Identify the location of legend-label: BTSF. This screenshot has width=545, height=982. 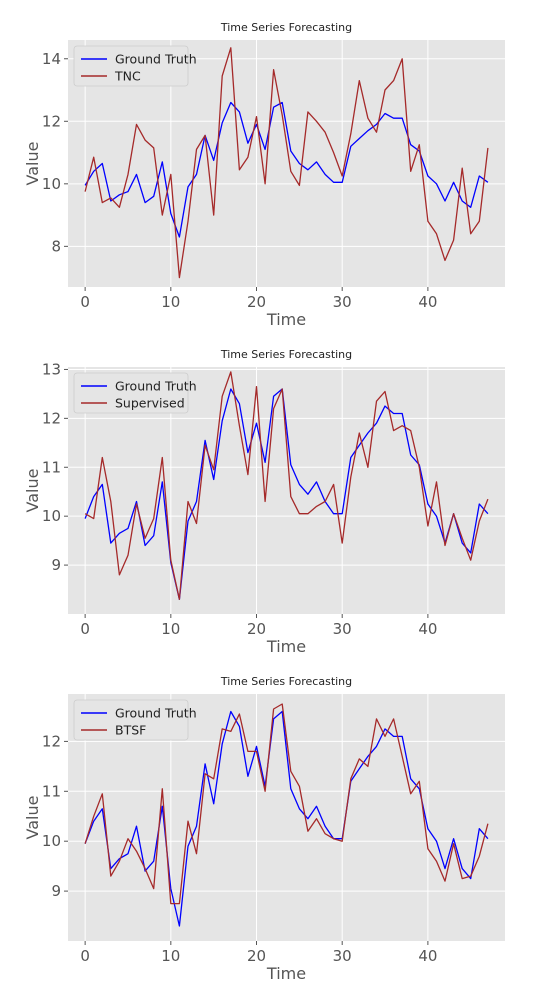
(130, 730).